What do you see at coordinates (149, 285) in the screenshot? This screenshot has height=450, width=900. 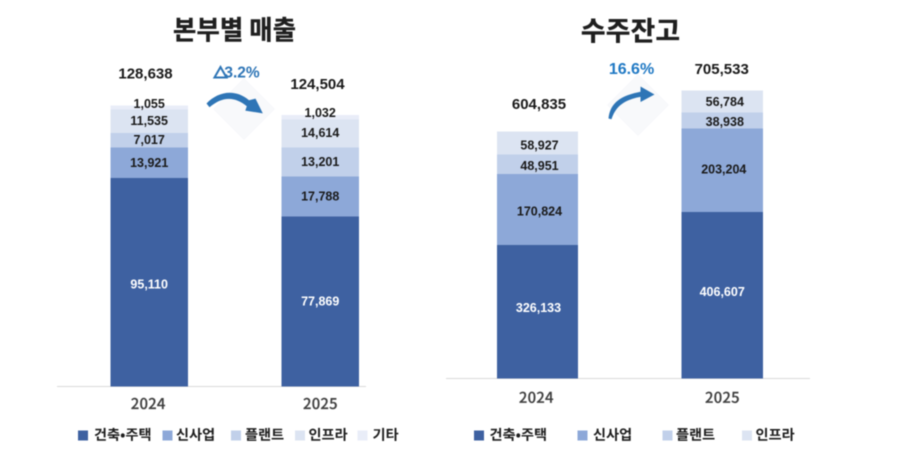 I see `svg-text: 95,110` at bounding box center [149, 285].